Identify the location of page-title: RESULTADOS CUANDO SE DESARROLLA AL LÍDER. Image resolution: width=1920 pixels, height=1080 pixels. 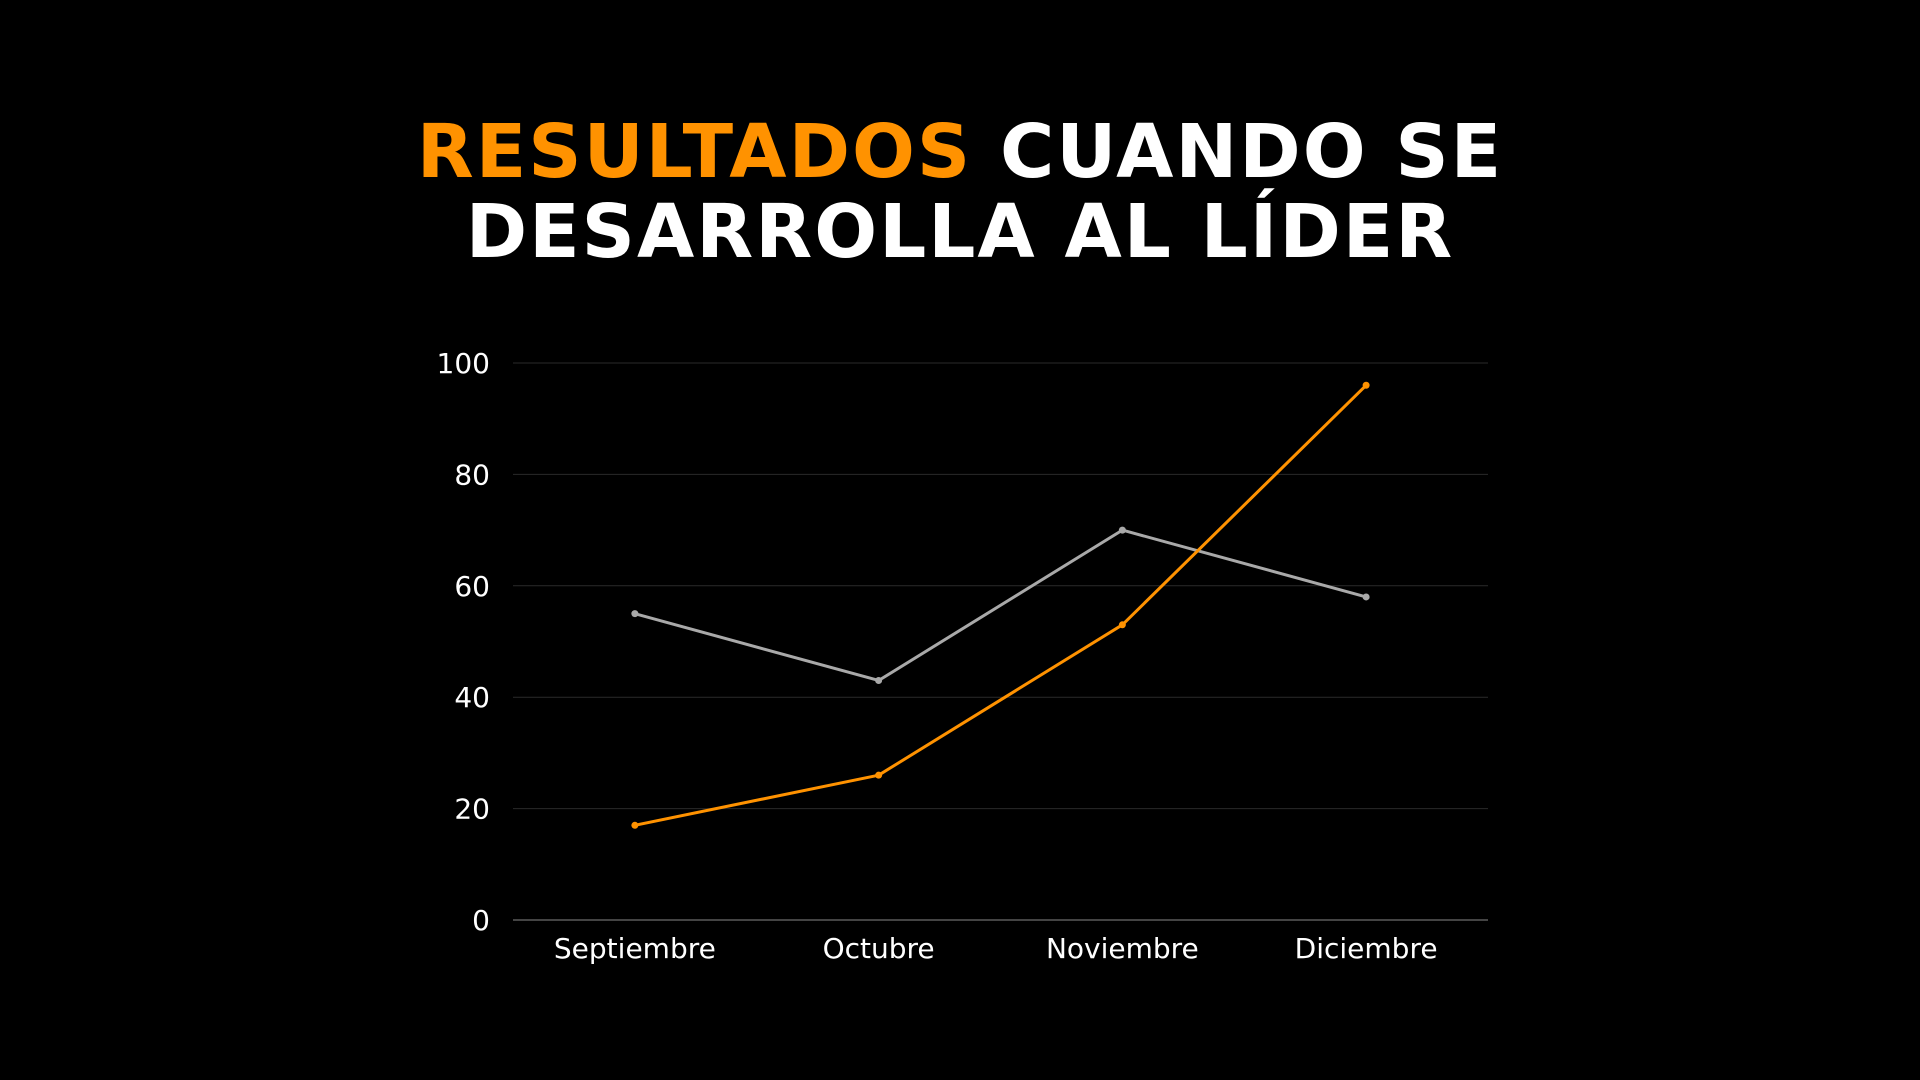
(960, 192).